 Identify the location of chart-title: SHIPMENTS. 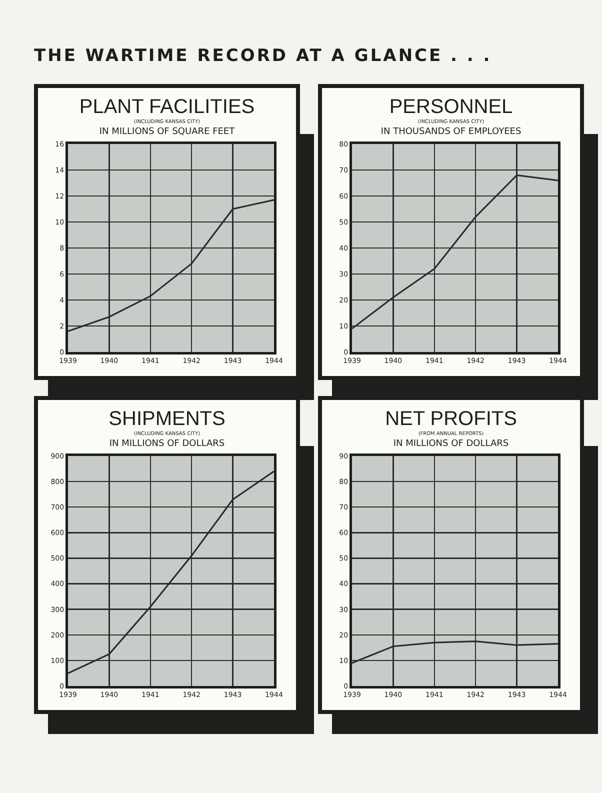
(167, 419).